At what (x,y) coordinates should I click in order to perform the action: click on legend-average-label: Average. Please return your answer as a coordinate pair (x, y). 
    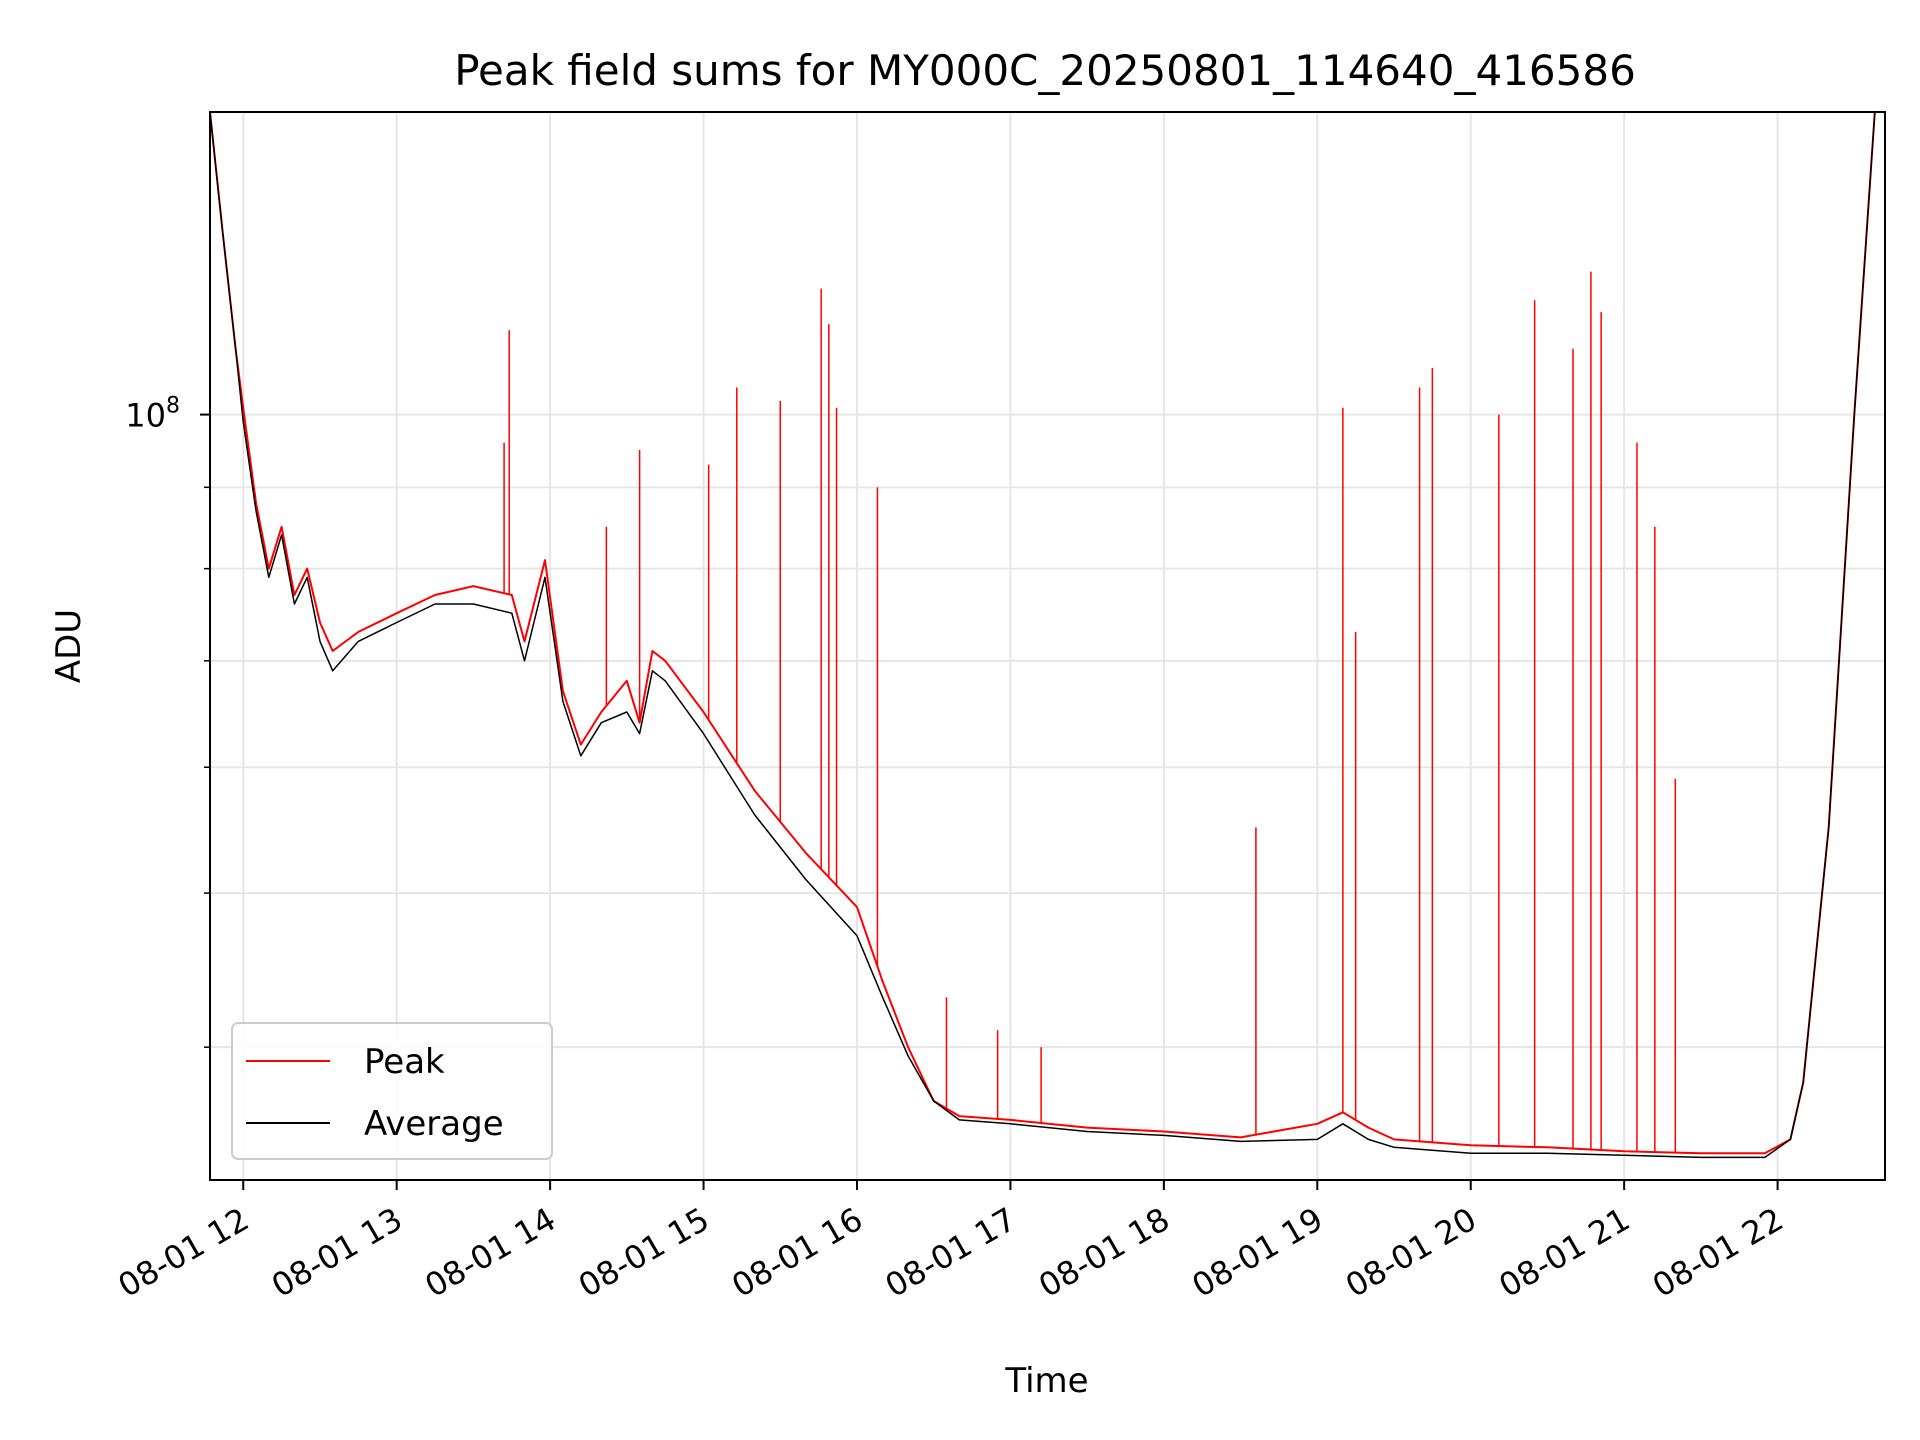
    Looking at the image, I should click on (434, 1124).